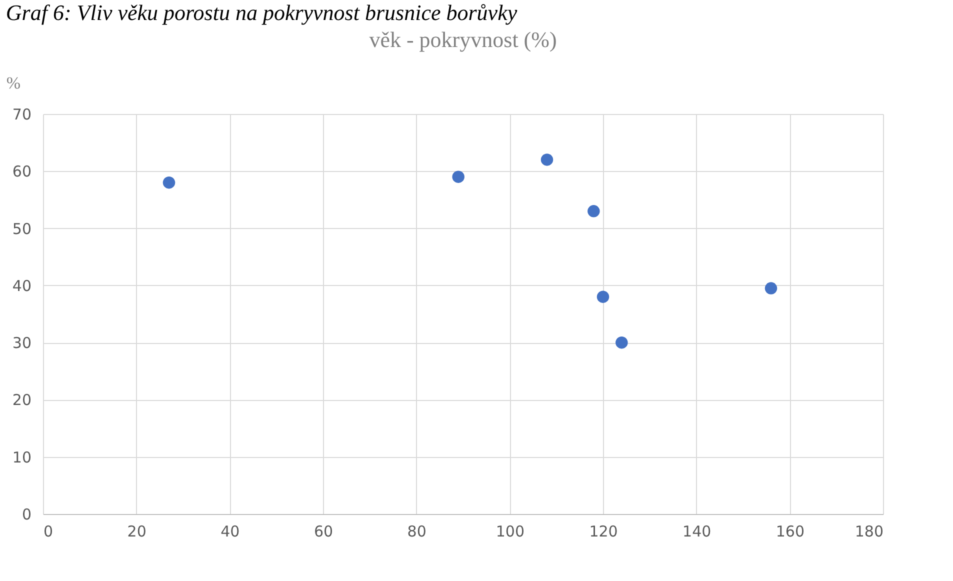 This screenshot has height=581, width=953. I want to click on x-tick-label: 80, so click(416, 531).